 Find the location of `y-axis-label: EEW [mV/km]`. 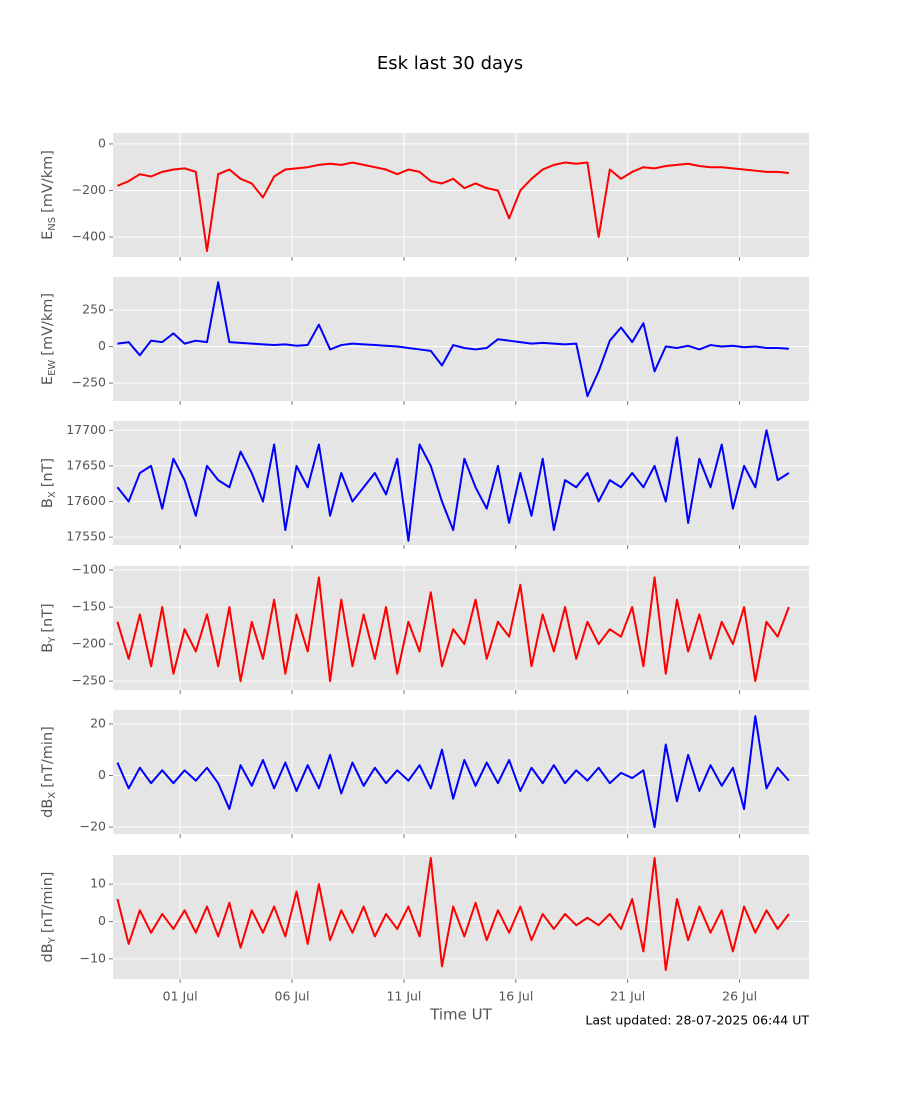

y-axis-label: EEW [mV/km] is located at coordinates (49, 339).